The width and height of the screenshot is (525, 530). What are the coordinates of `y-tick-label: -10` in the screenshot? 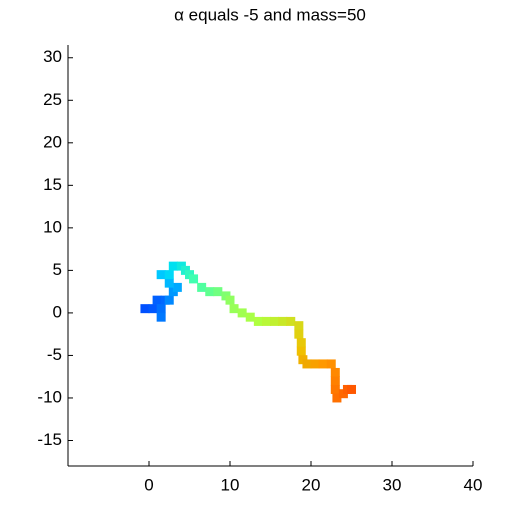 It's located at (49, 396).